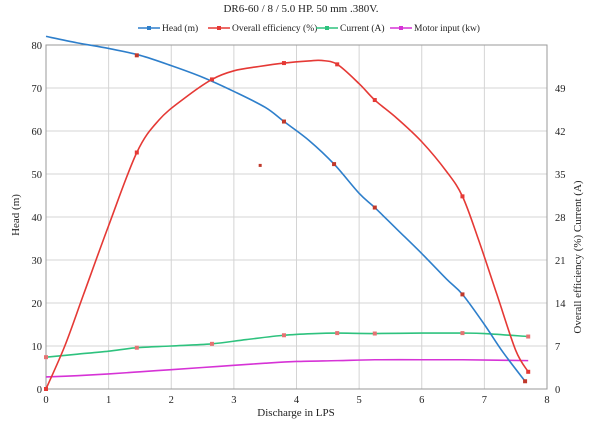  What do you see at coordinates (45, 400) in the screenshot?
I see `x-tick-label: 0` at bounding box center [45, 400].